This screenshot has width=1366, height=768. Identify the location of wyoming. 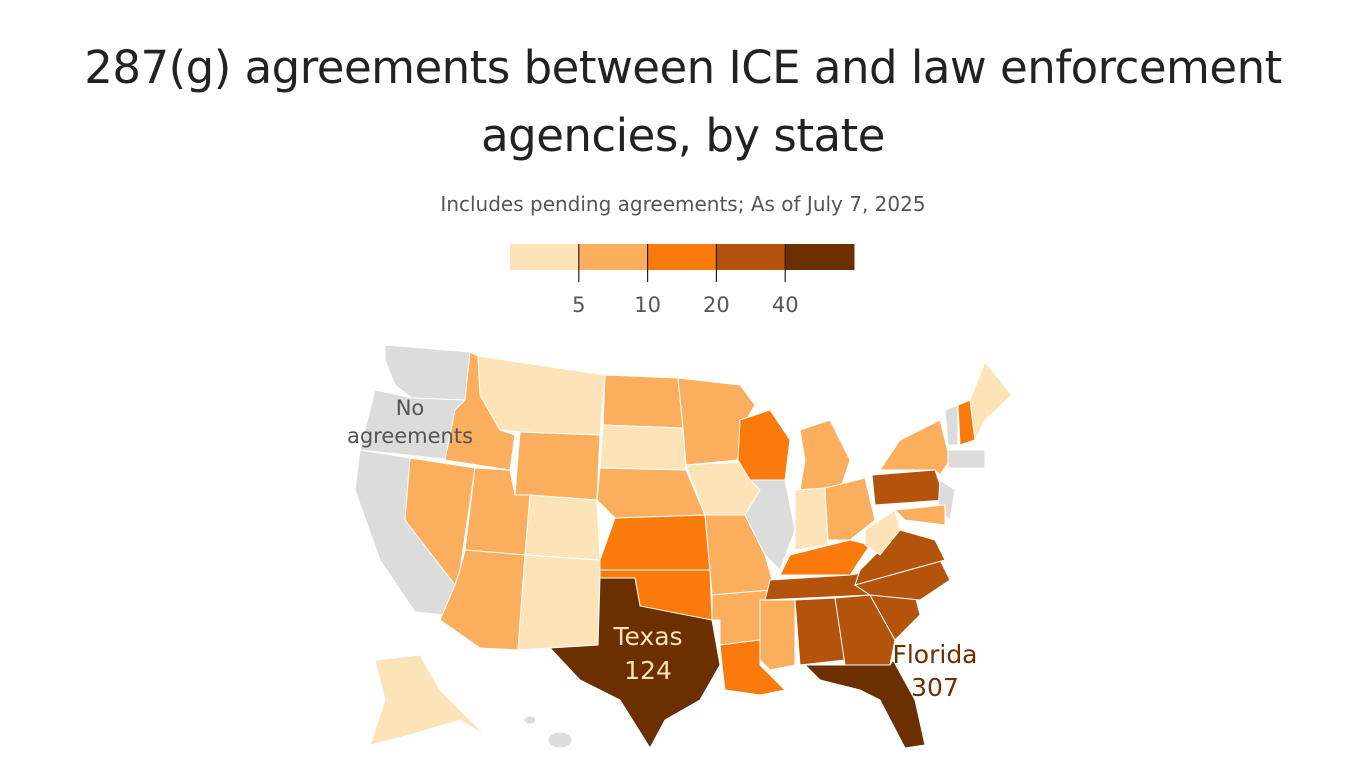
(557, 466).